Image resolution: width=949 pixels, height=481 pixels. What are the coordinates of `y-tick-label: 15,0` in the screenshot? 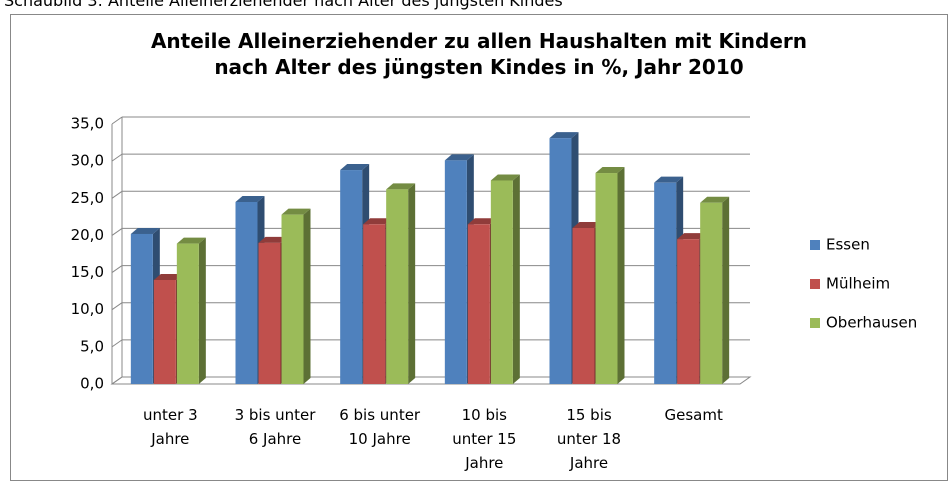 It's located at (87, 272).